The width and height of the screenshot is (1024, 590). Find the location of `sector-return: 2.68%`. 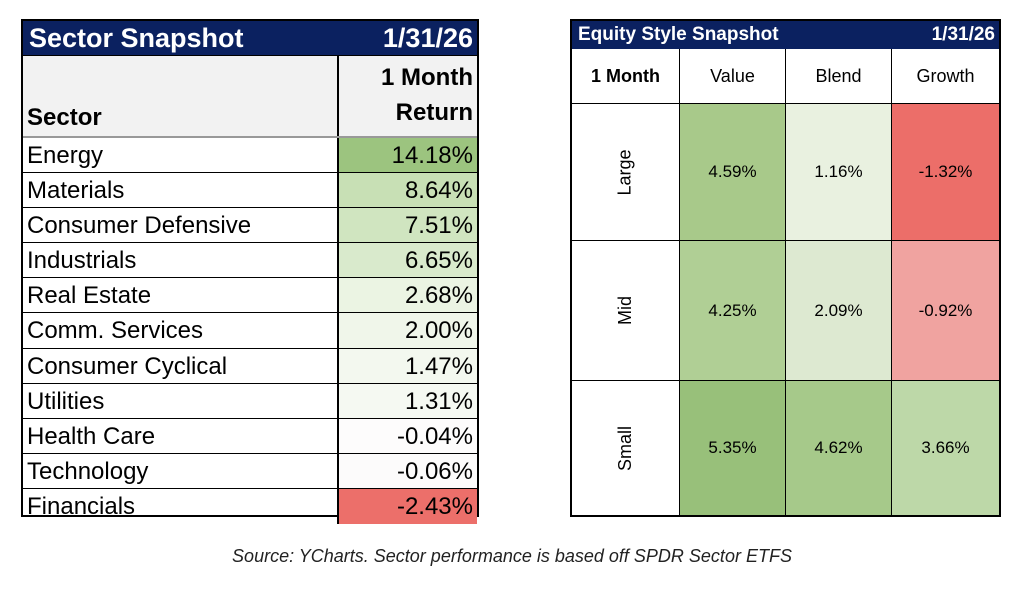

sector-return: 2.68% is located at coordinates (408, 295).